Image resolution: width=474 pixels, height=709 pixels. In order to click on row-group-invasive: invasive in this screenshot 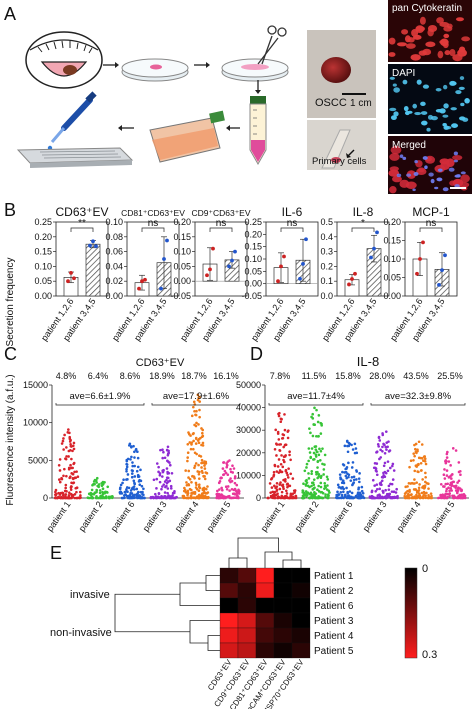, I will do `click(90, 595)`.